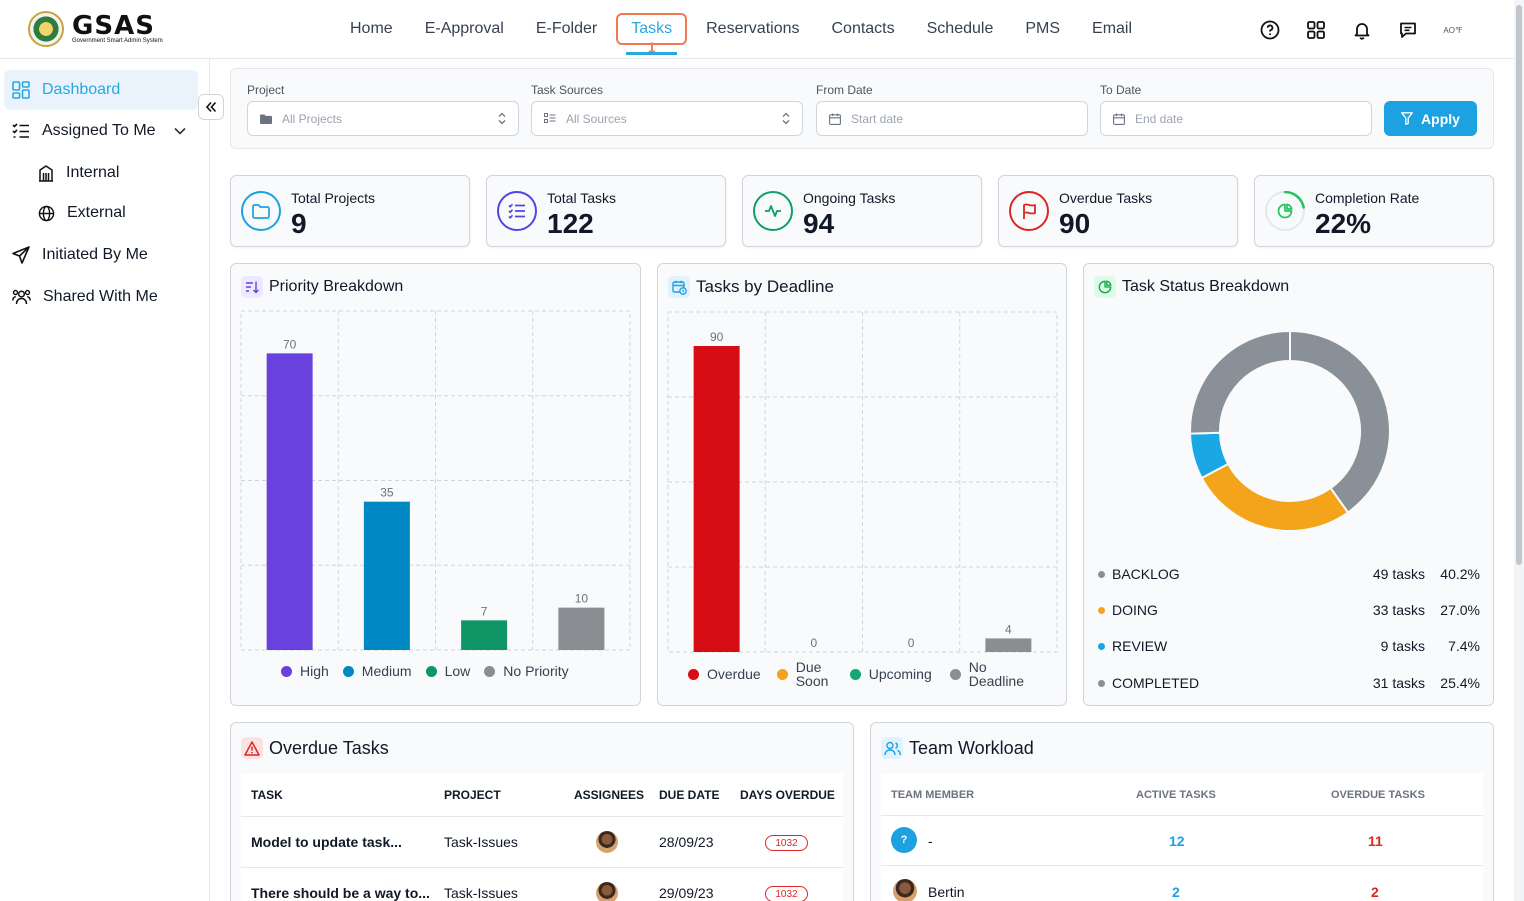 Image resolution: width=1524 pixels, height=901 pixels. Describe the element at coordinates (946, 892) in the screenshot. I see `member-name: Bertin` at that location.